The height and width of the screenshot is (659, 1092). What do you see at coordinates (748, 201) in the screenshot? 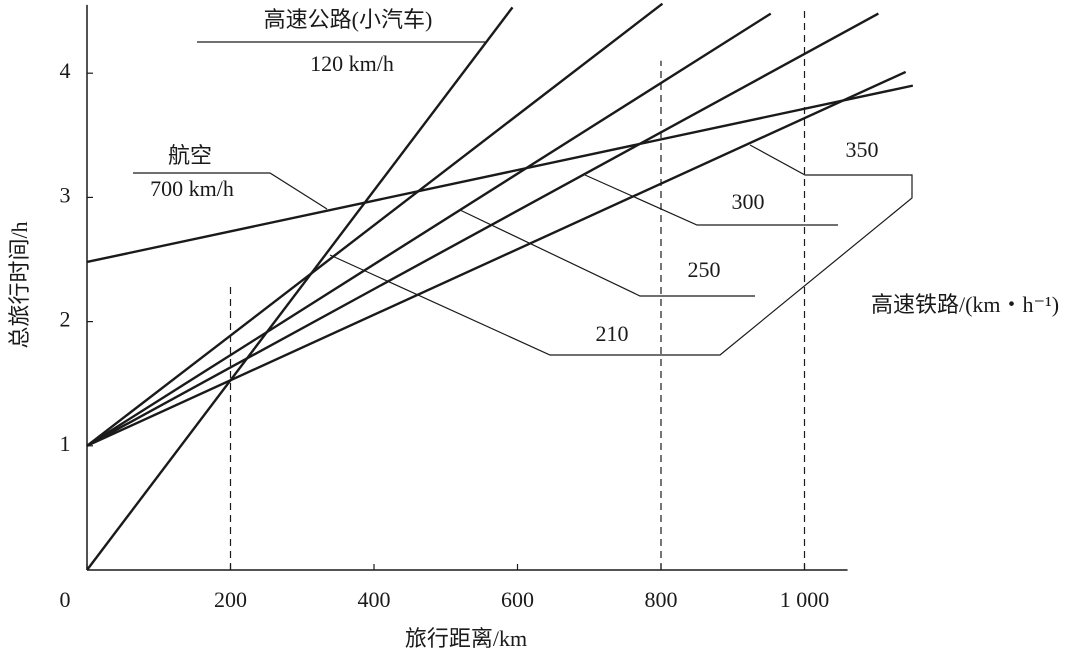
I see `series-label: 300` at bounding box center [748, 201].